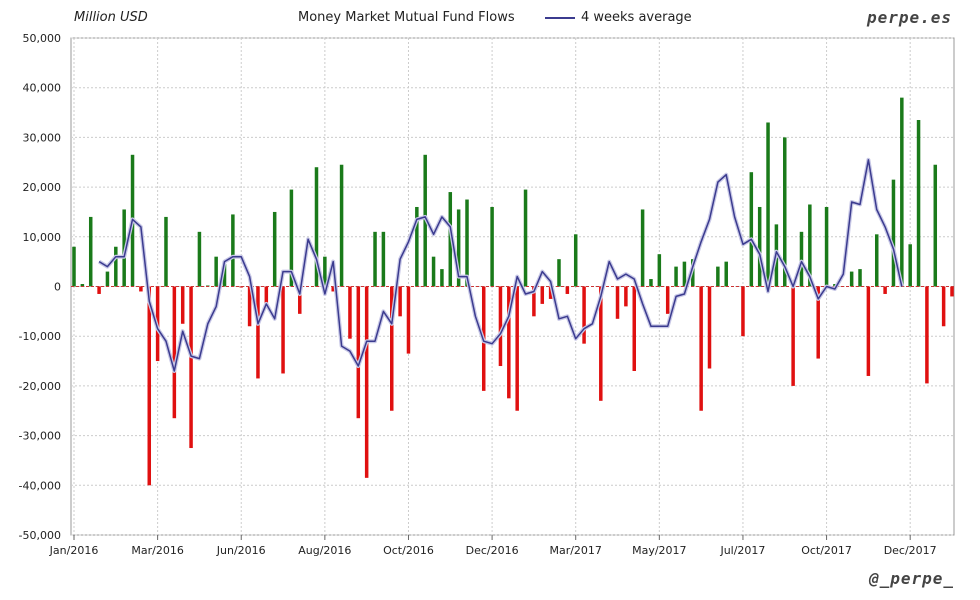 The height and width of the screenshot is (600, 980). What do you see at coordinates (910, 550) in the screenshot?
I see `x-tick-label: Dec/2017` at bounding box center [910, 550].